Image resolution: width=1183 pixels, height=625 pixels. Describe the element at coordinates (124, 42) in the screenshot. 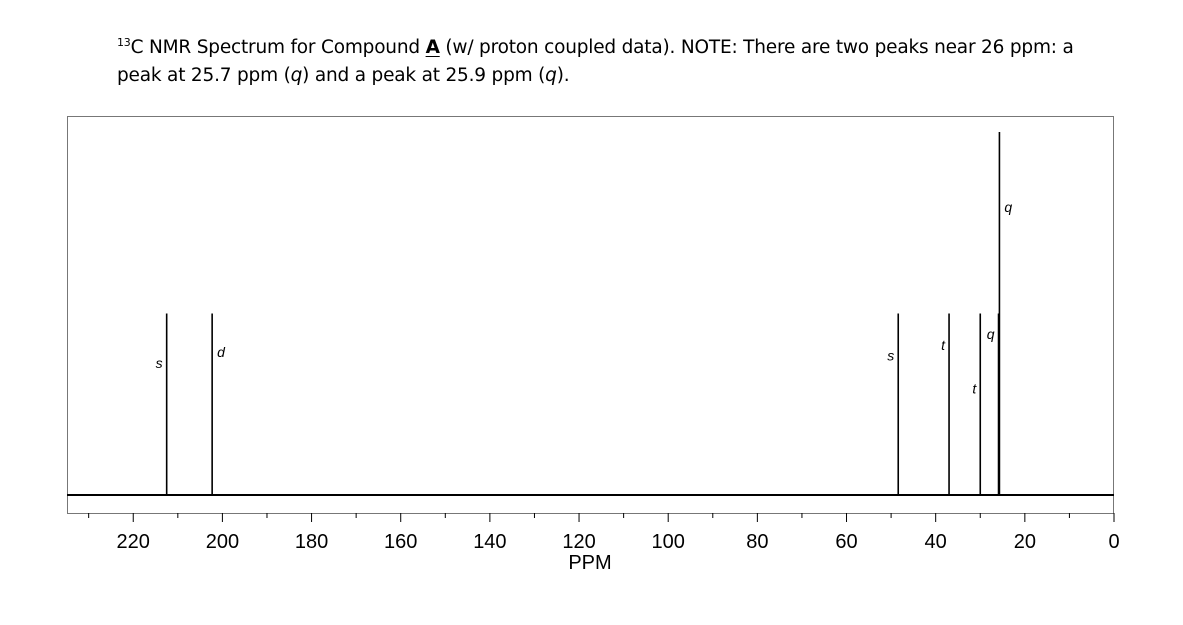

I see `isotope-superscript: 13` at that location.